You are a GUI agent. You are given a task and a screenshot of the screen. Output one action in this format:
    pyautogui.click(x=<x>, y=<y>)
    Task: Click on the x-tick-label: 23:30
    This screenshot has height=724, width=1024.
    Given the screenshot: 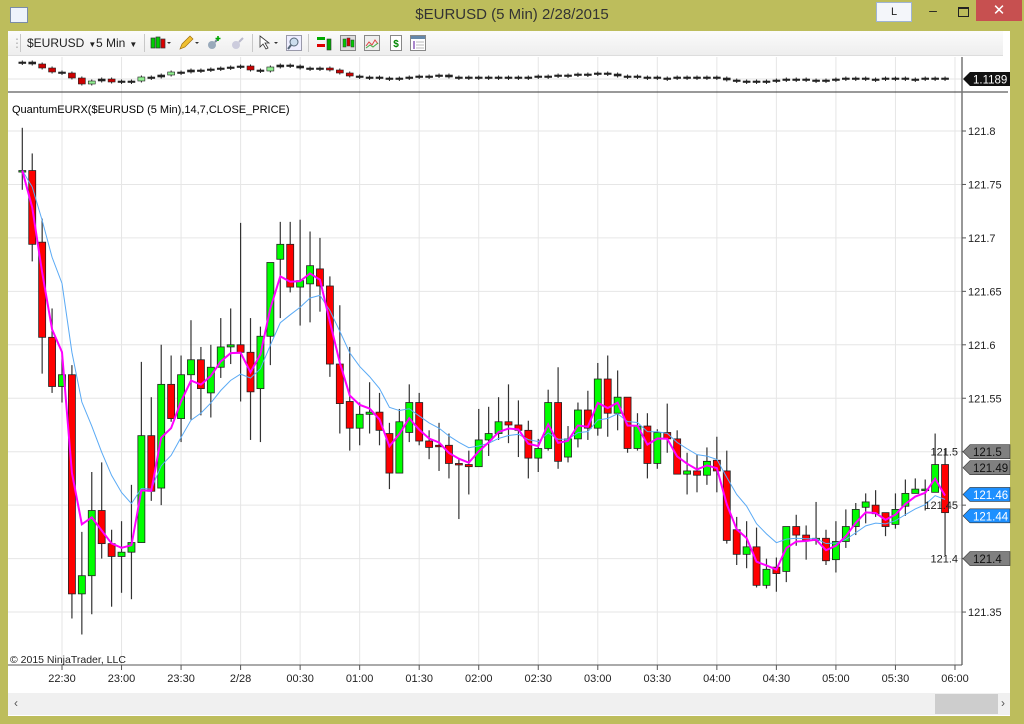 What is the action you would take?
    pyautogui.click(x=181, y=679)
    